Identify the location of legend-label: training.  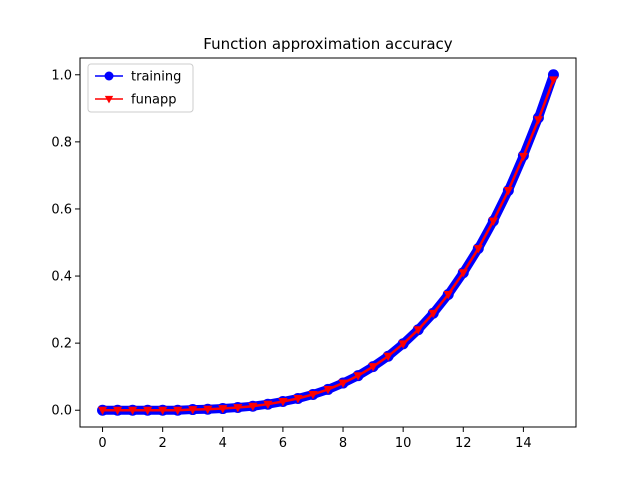
(156, 77).